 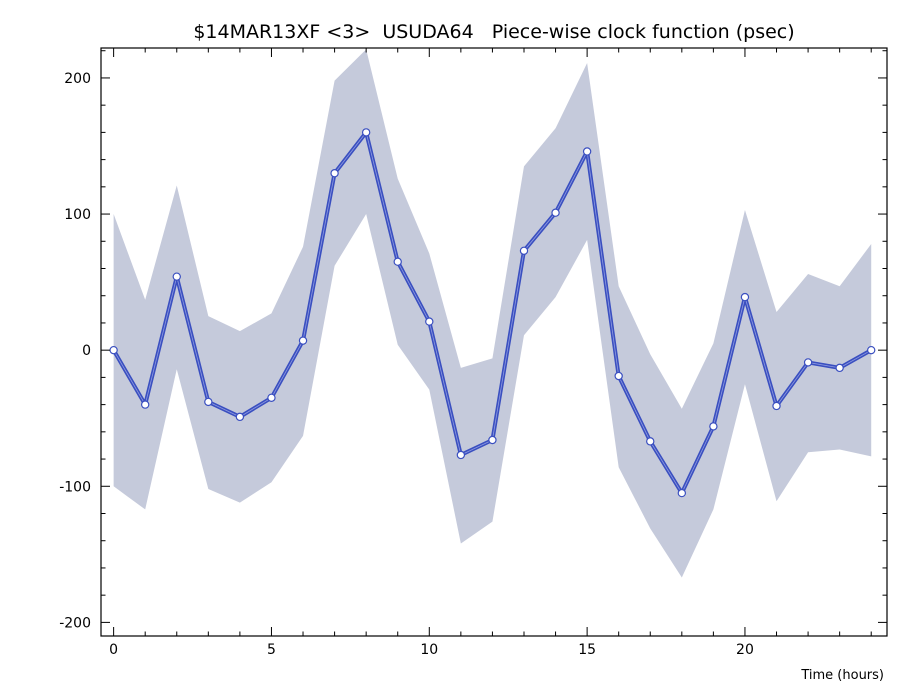 What do you see at coordinates (113, 650) in the screenshot?
I see `x-tick-label: 0` at bounding box center [113, 650].